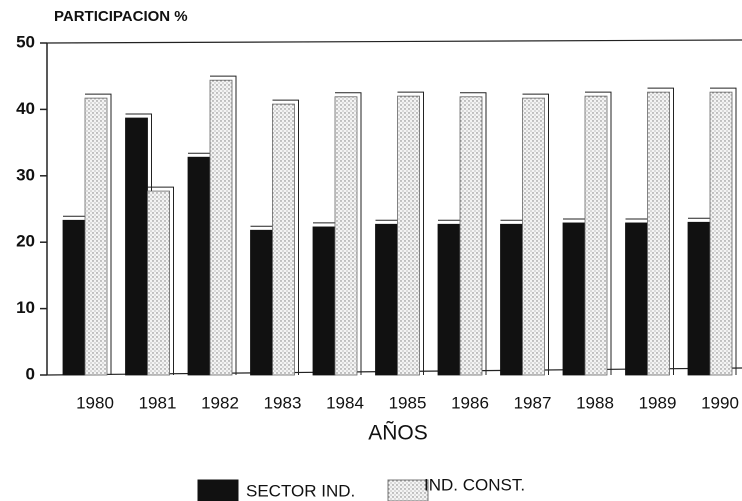  I want to click on x-tick-label: 1983, so click(283, 402).